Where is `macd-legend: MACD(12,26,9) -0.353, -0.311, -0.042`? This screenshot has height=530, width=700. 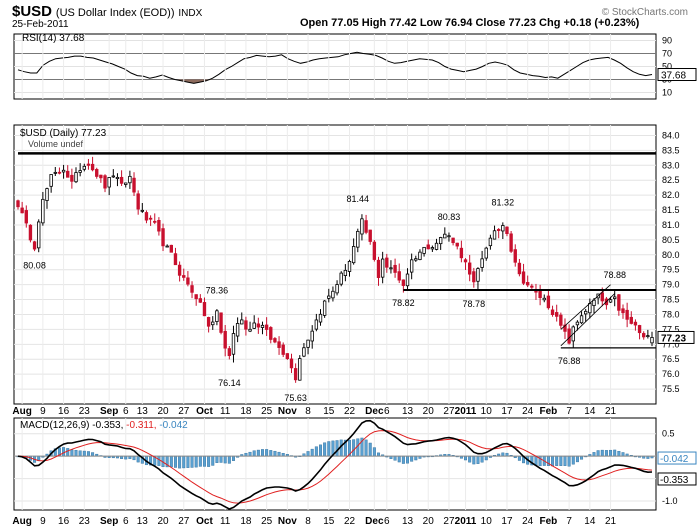 macd-legend: MACD(12,26,9) -0.353, -0.311, -0.042 is located at coordinates (104, 425).